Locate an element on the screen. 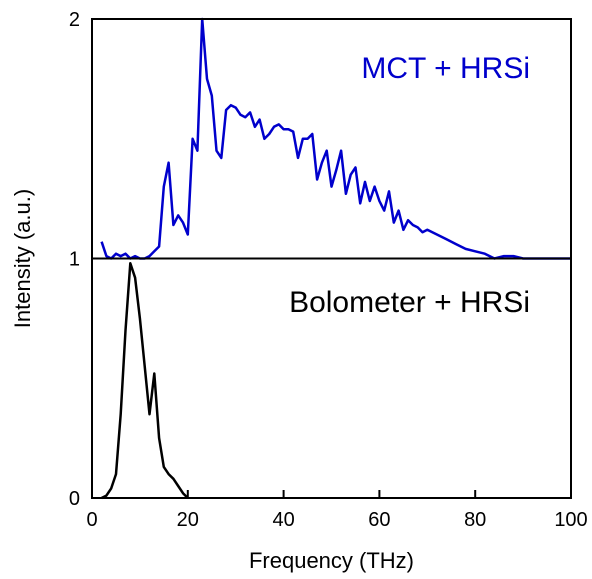 The height and width of the screenshot is (579, 592). x-tick-label: 60 is located at coordinates (379, 520).